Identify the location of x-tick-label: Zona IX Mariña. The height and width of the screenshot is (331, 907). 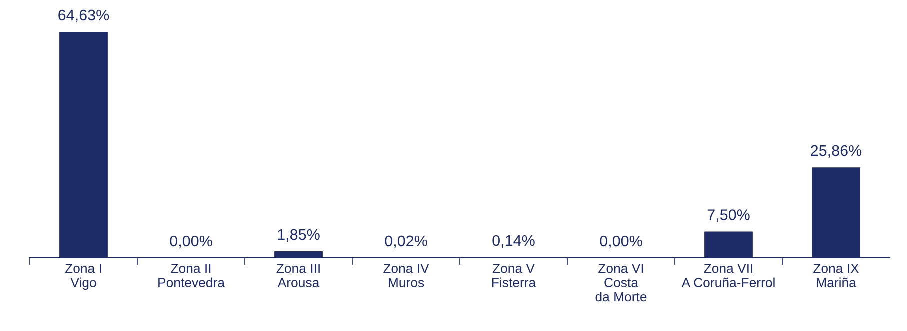
(837, 276).